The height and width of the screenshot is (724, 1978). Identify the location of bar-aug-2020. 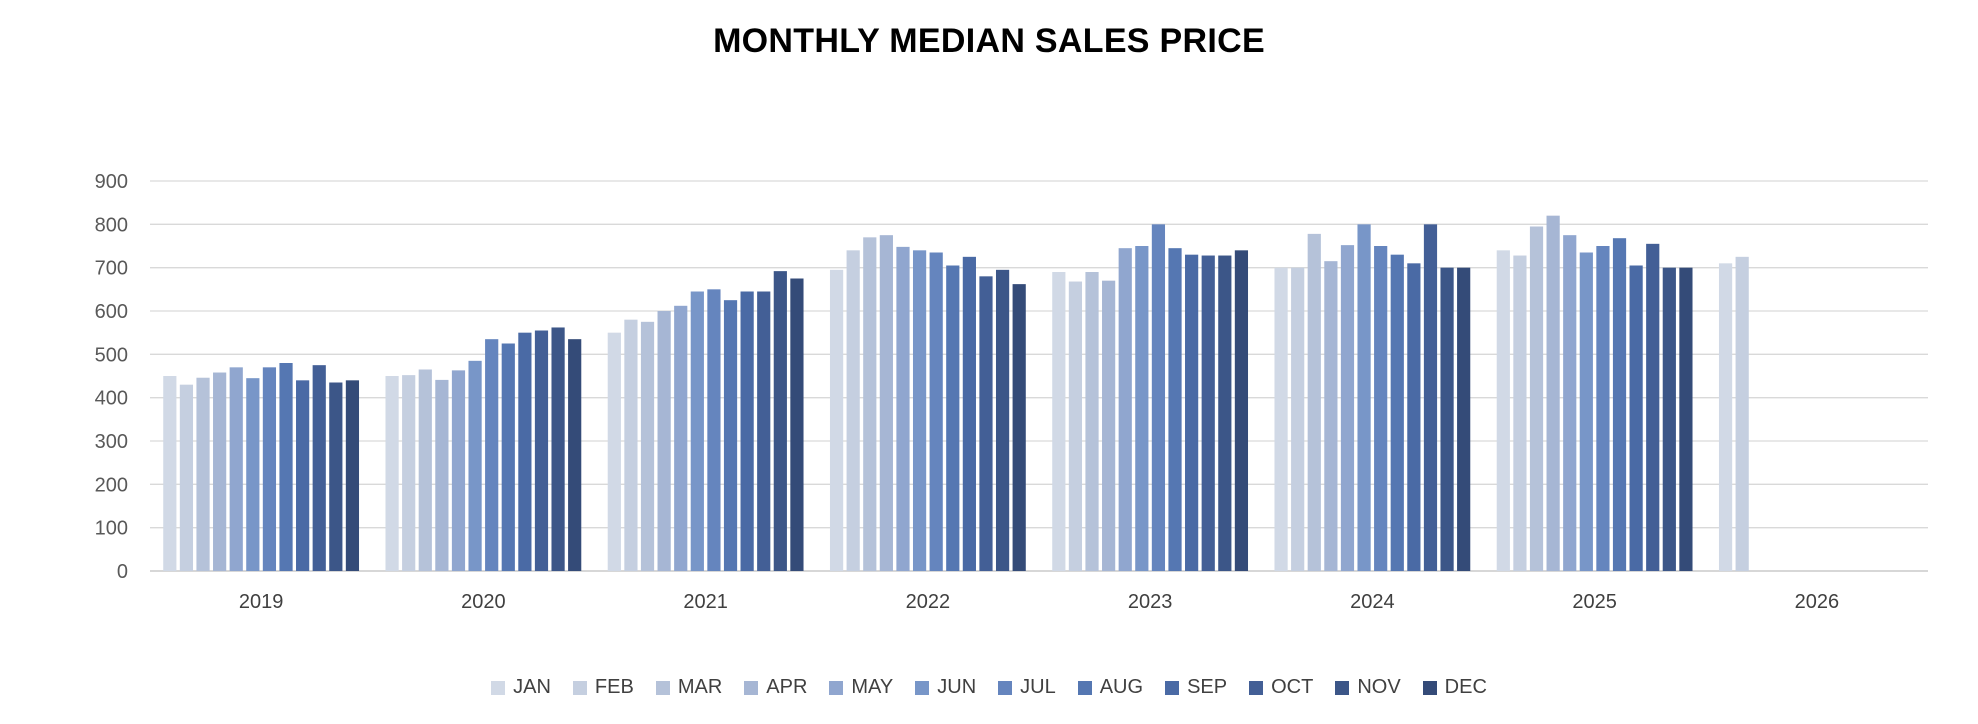
(508, 457).